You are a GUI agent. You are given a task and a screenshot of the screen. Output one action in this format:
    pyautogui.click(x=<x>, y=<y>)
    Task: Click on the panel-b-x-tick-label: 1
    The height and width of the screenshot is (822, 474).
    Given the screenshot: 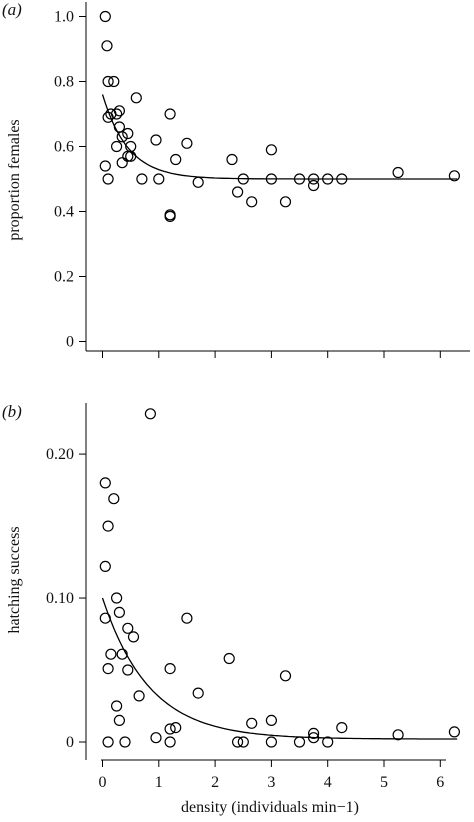 What is the action you would take?
    pyautogui.click(x=159, y=782)
    